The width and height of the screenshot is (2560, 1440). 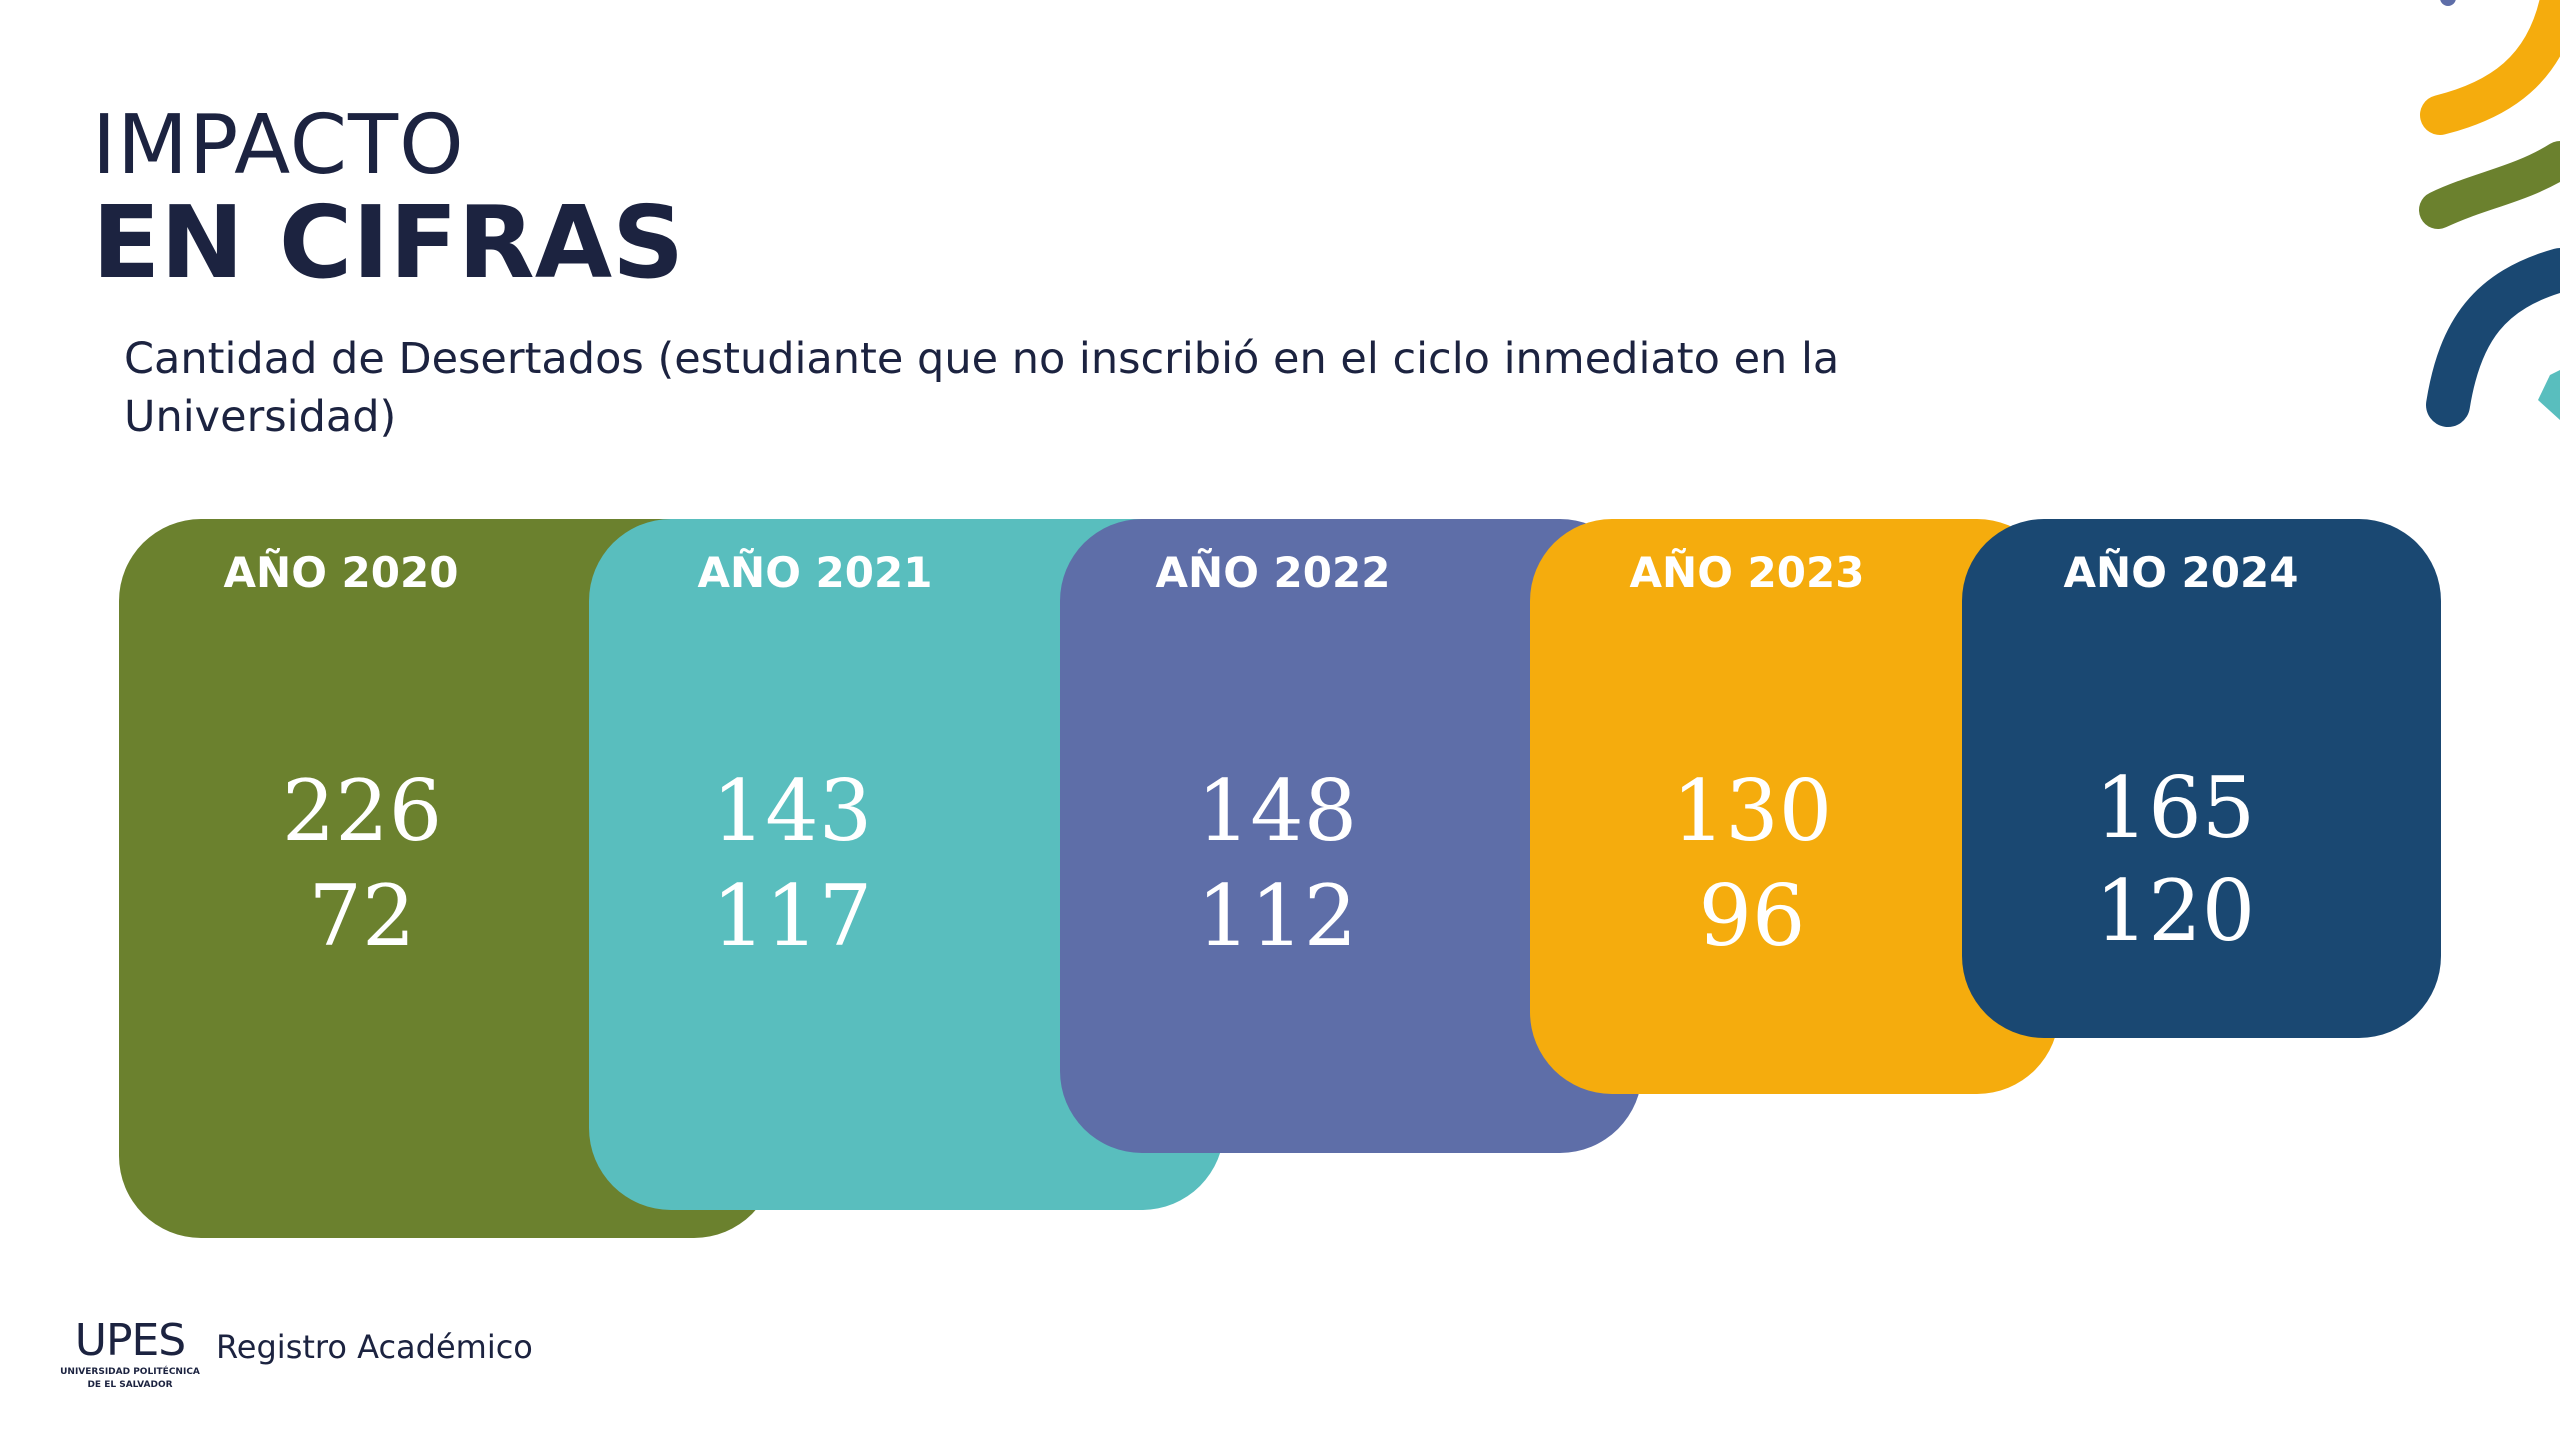 What do you see at coordinates (2549, 395) in the screenshot?
I see `teal-stroke` at bounding box center [2549, 395].